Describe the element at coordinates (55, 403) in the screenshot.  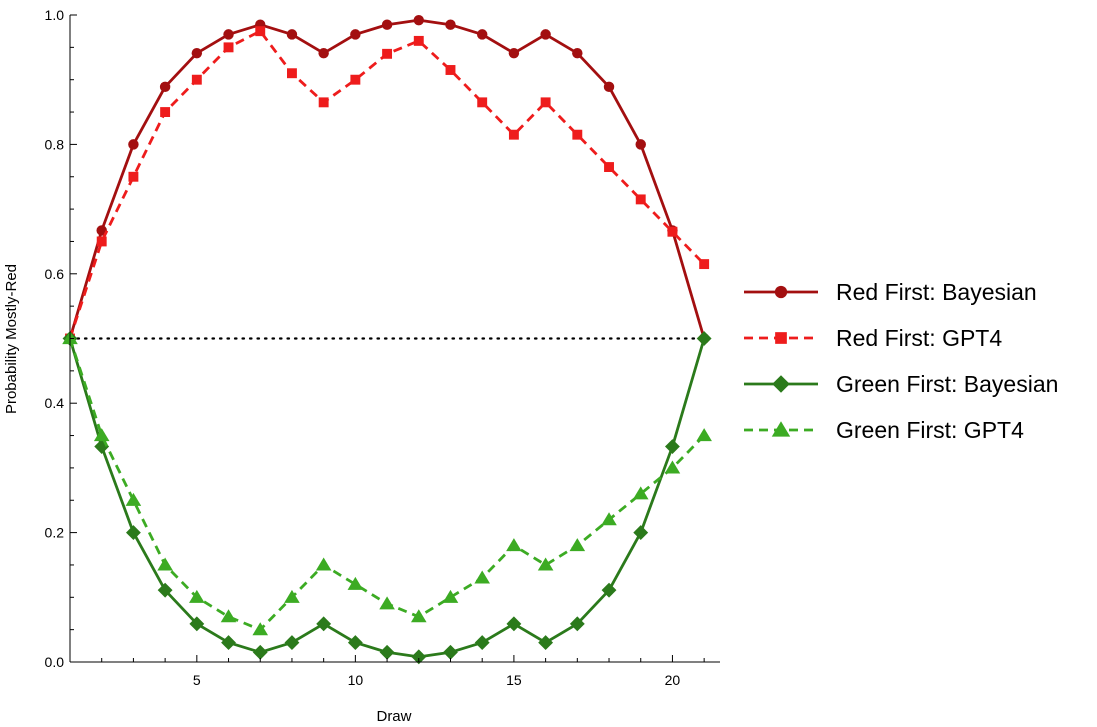
I see `y-tick-label: 0.4` at that location.